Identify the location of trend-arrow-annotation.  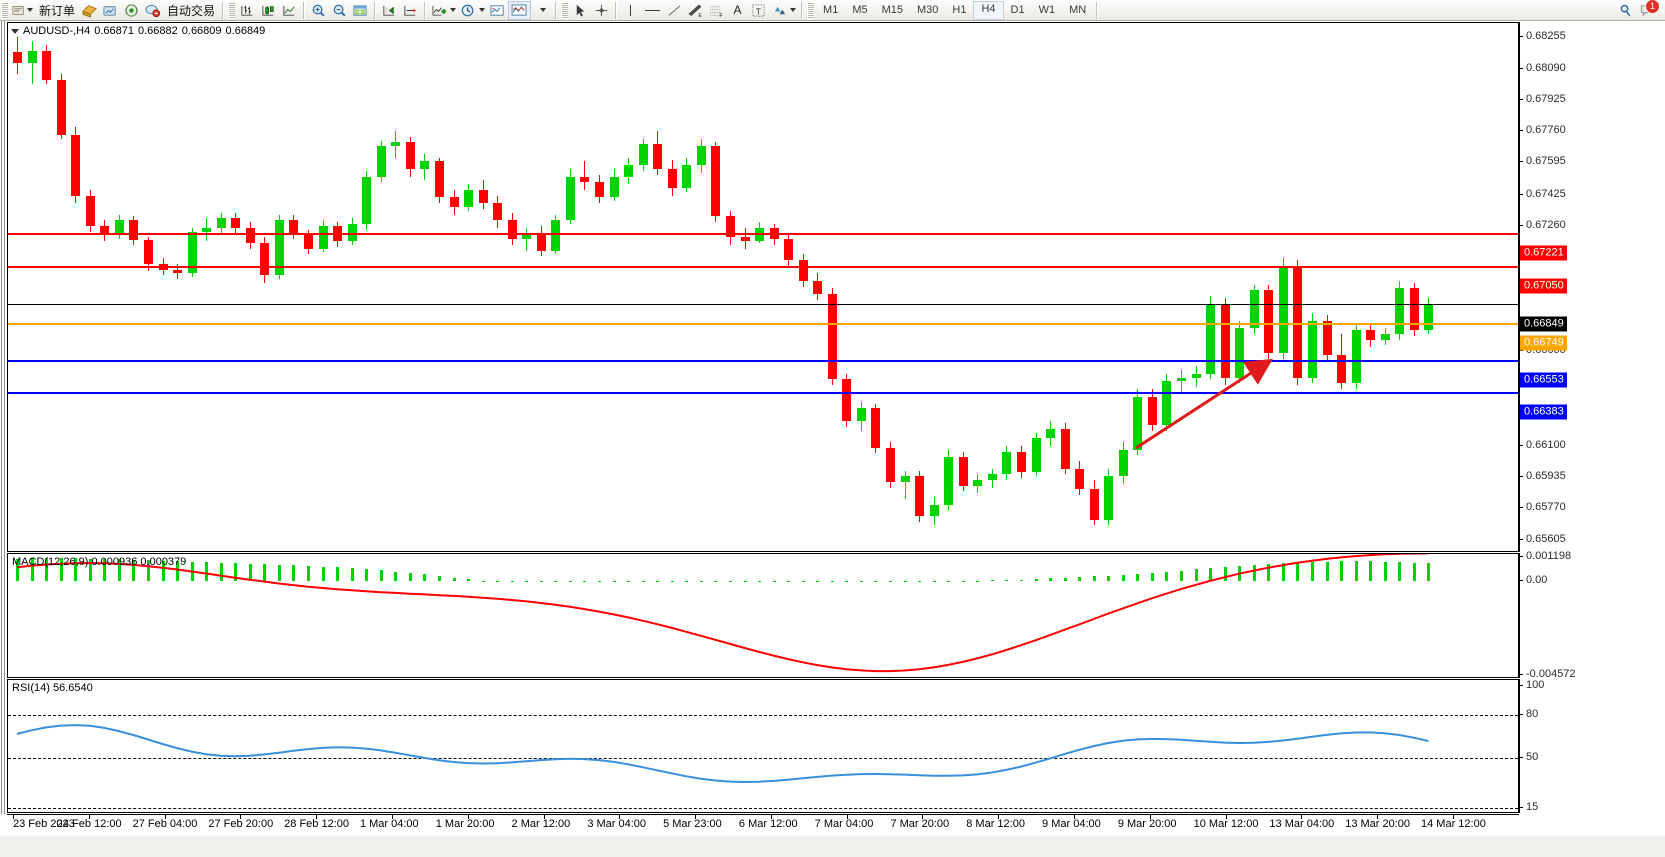
(1208, 403).